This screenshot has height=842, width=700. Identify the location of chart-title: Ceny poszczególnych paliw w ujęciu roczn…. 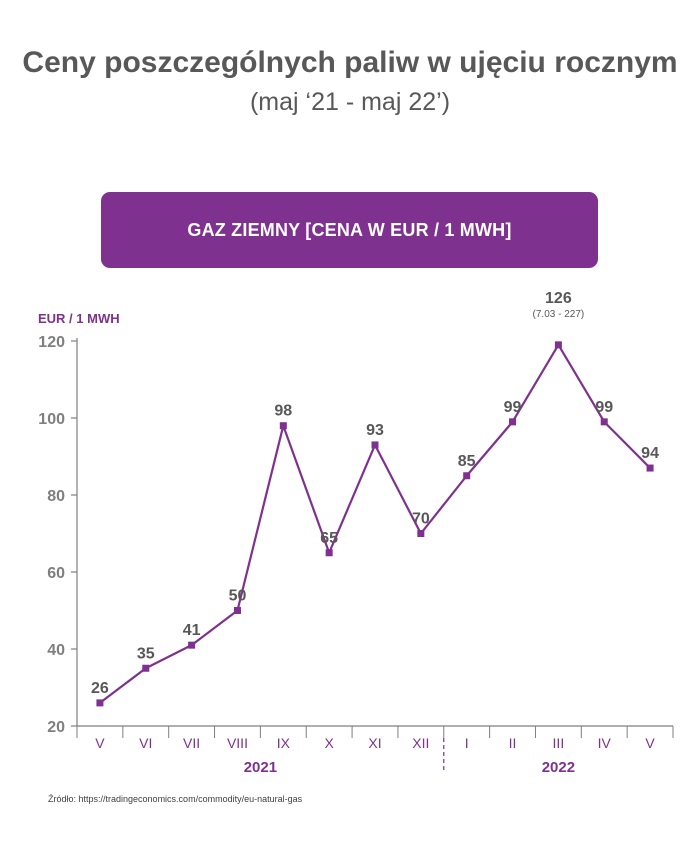
(350, 62).